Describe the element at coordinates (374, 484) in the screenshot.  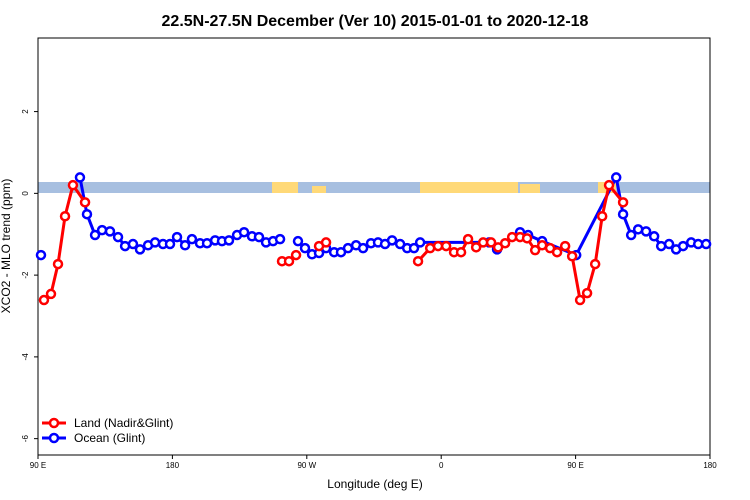
I see `x-axis-label: Longitude (deg E)` at that location.